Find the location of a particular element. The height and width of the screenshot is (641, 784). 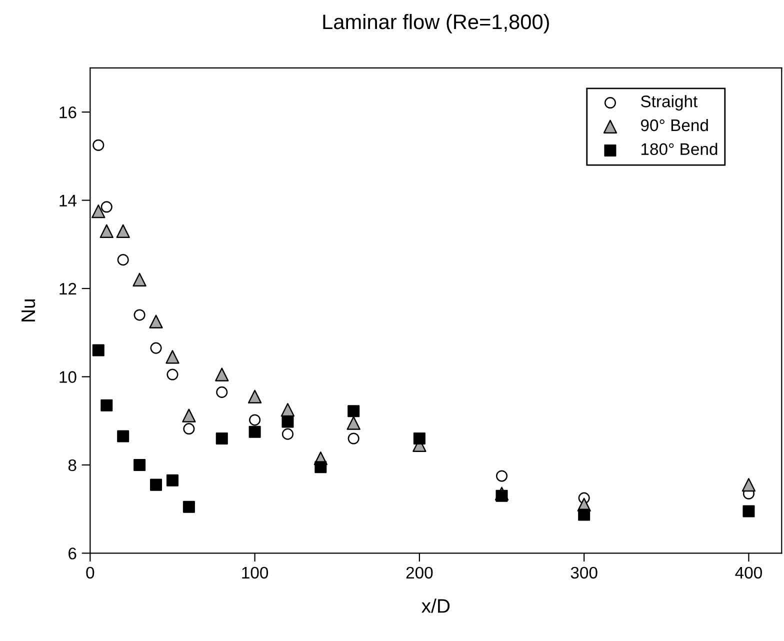

y-tick-label: 10 is located at coordinates (68, 377).